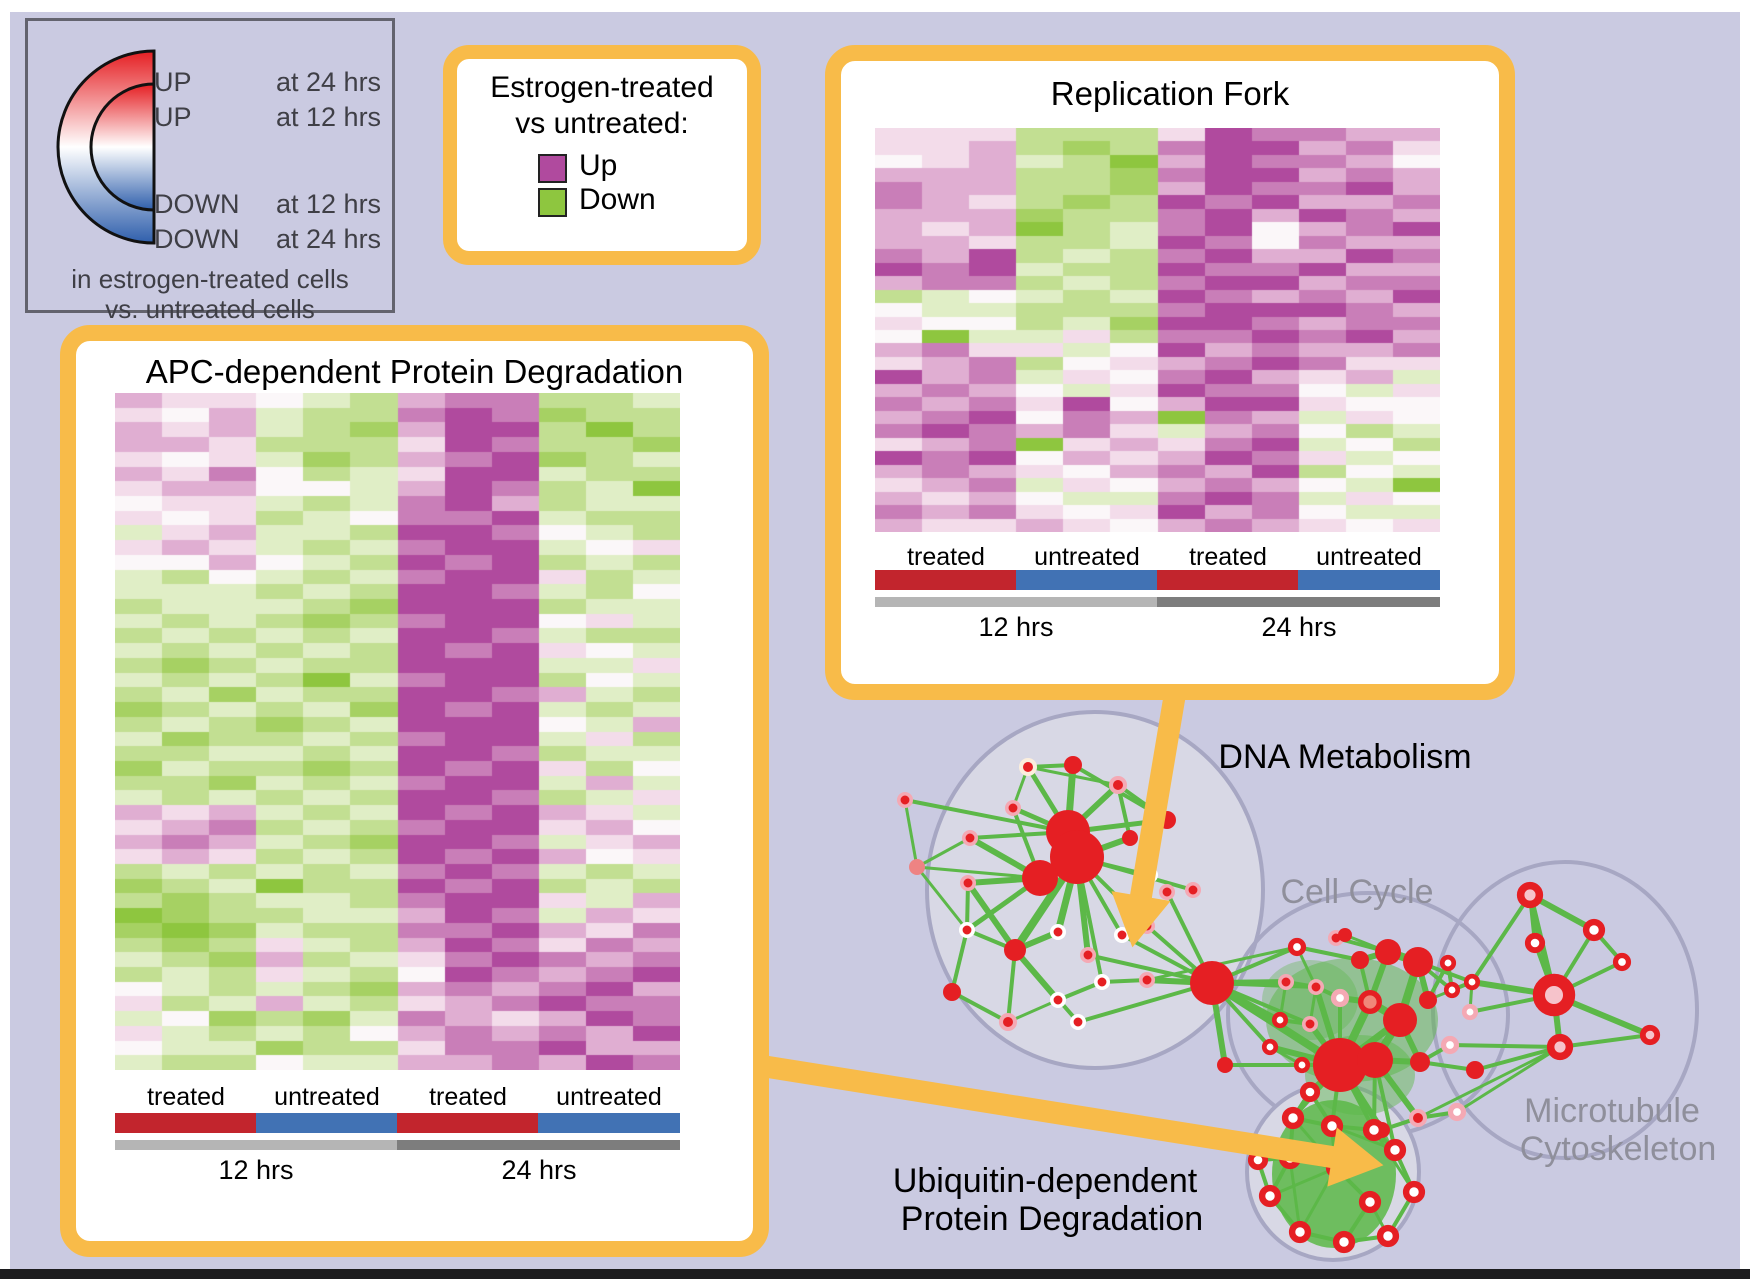  What do you see at coordinates (327, 1097) in the screenshot?
I see `apc-group-untreated-12: untreated` at bounding box center [327, 1097].